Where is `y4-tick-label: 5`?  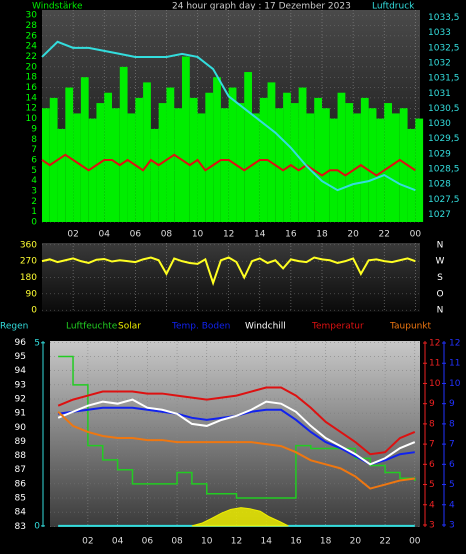 y4-tick-label: 5 is located at coordinates (452, 485).